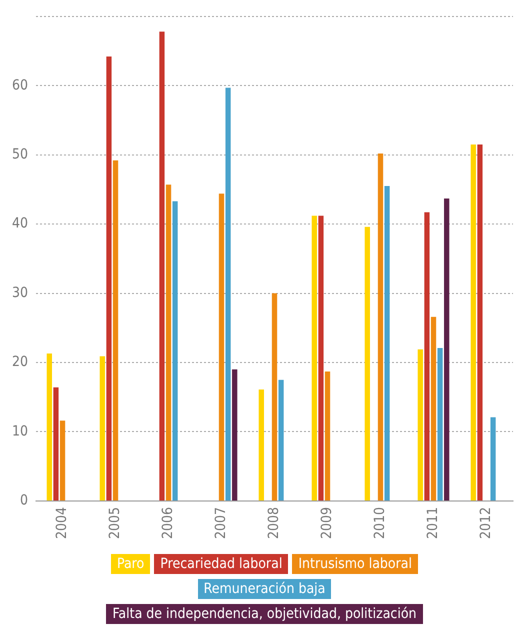 This screenshot has width=529, height=639. Describe the element at coordinates (168, 522) in the screenshot. I see `x-tick-label: 2006` at that location.